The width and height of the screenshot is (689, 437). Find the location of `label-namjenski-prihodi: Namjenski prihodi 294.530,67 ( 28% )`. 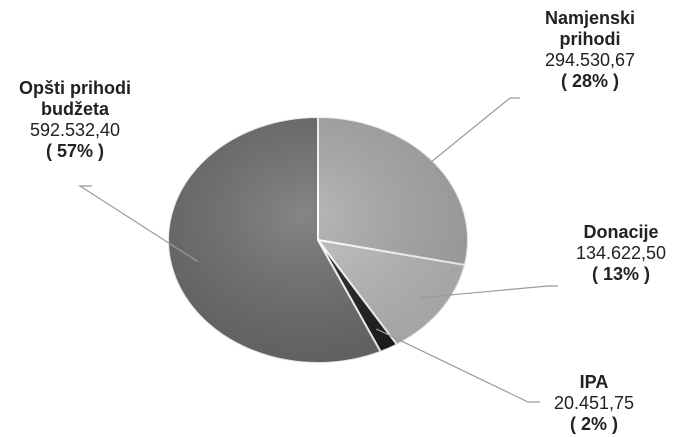

label-namjenski-prihodi: Namjenski prihodi 294.530,67 ( 28% ) is located at coordinates (590, 50).